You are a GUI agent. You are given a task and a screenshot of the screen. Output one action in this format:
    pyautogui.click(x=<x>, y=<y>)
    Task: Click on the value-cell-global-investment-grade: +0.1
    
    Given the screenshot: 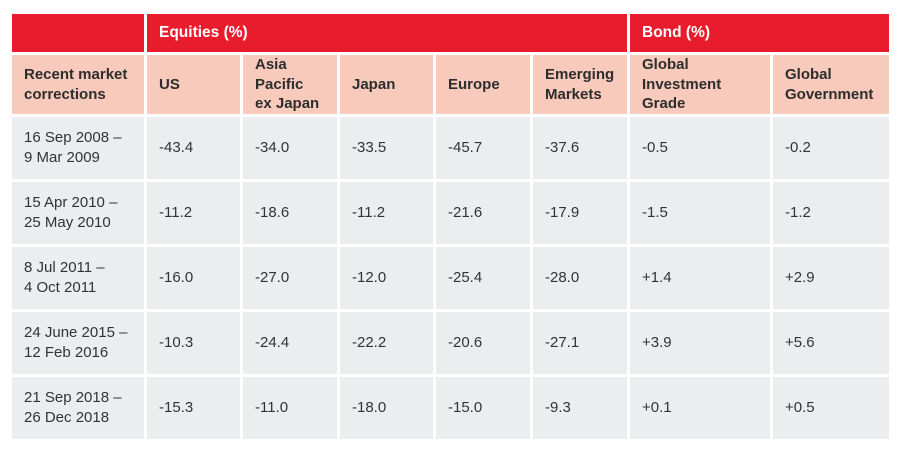 What is the action you would take?
    pyautogui.click(x=700, y=408)
    